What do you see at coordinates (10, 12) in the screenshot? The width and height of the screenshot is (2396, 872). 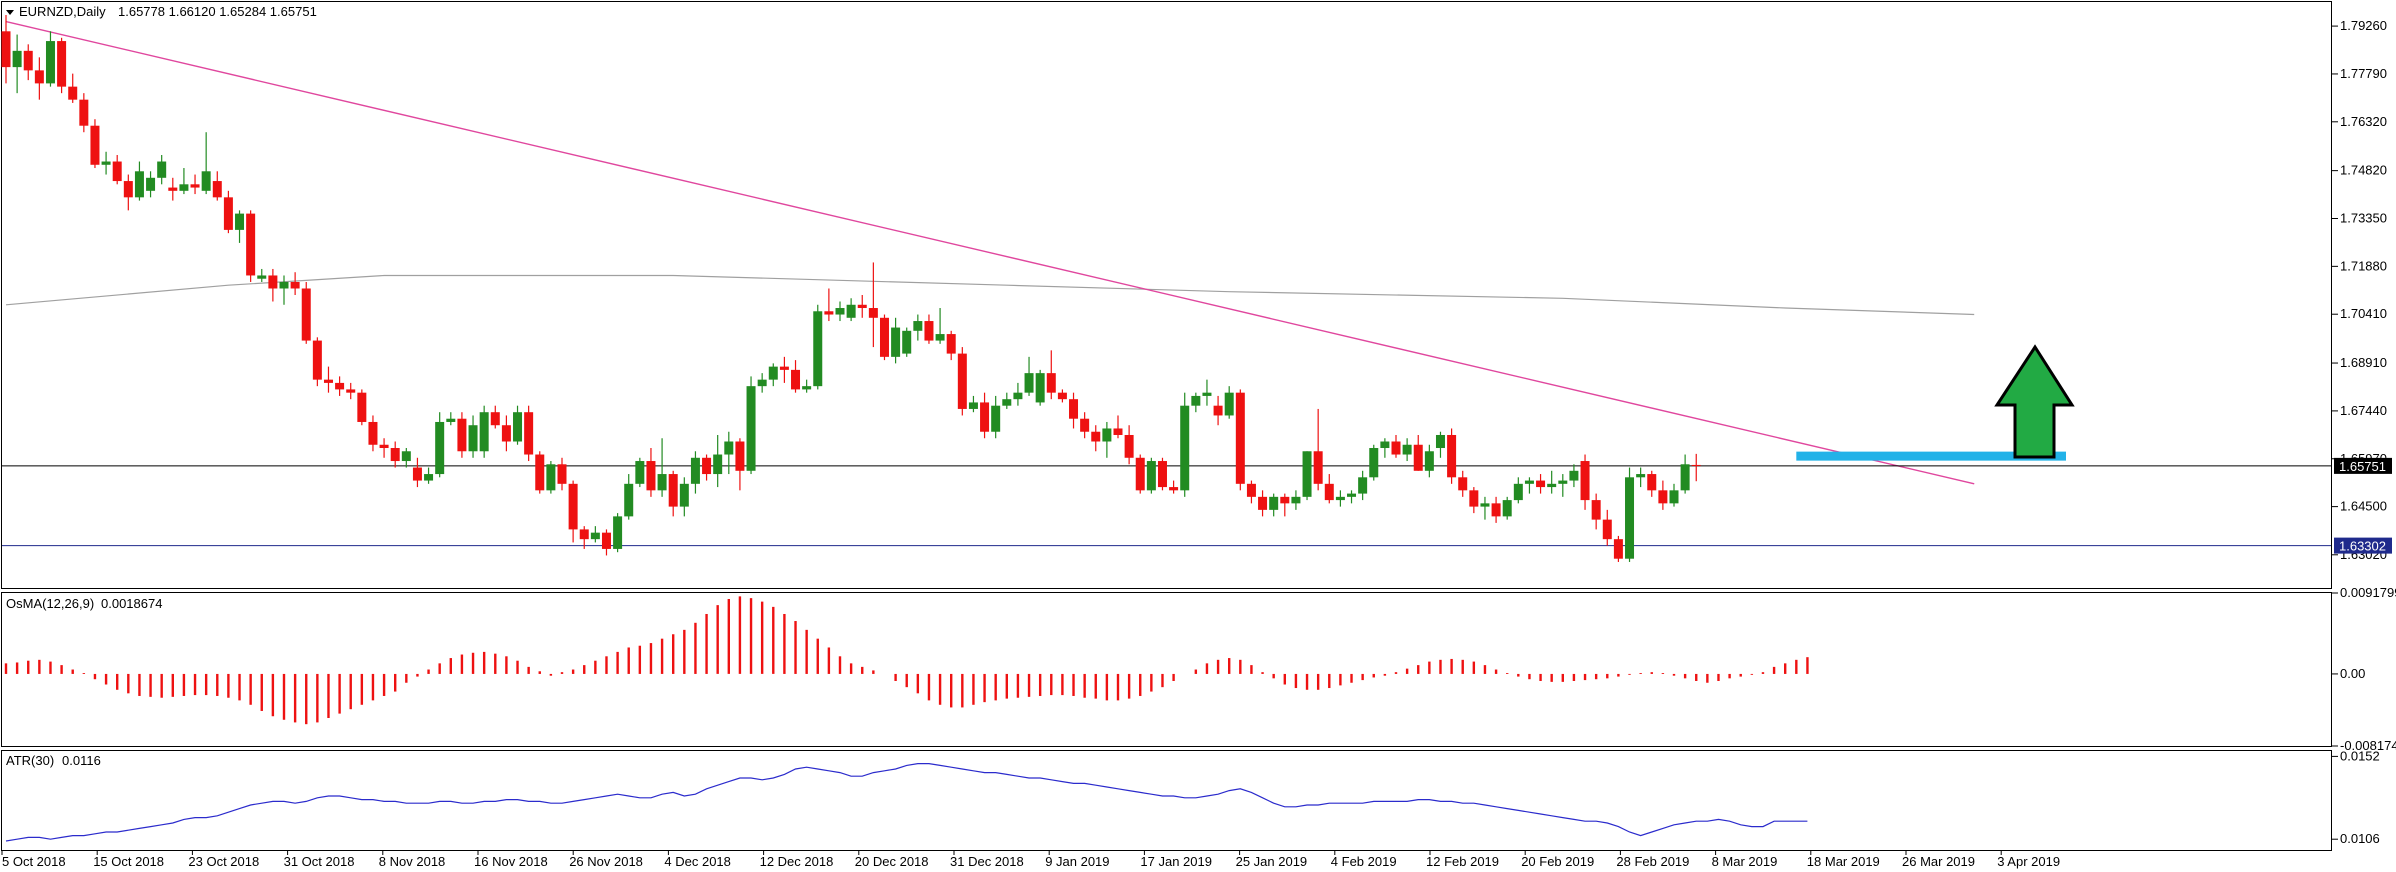 I see `dropdown-triangle-icon` at bounding box center [10, 12].